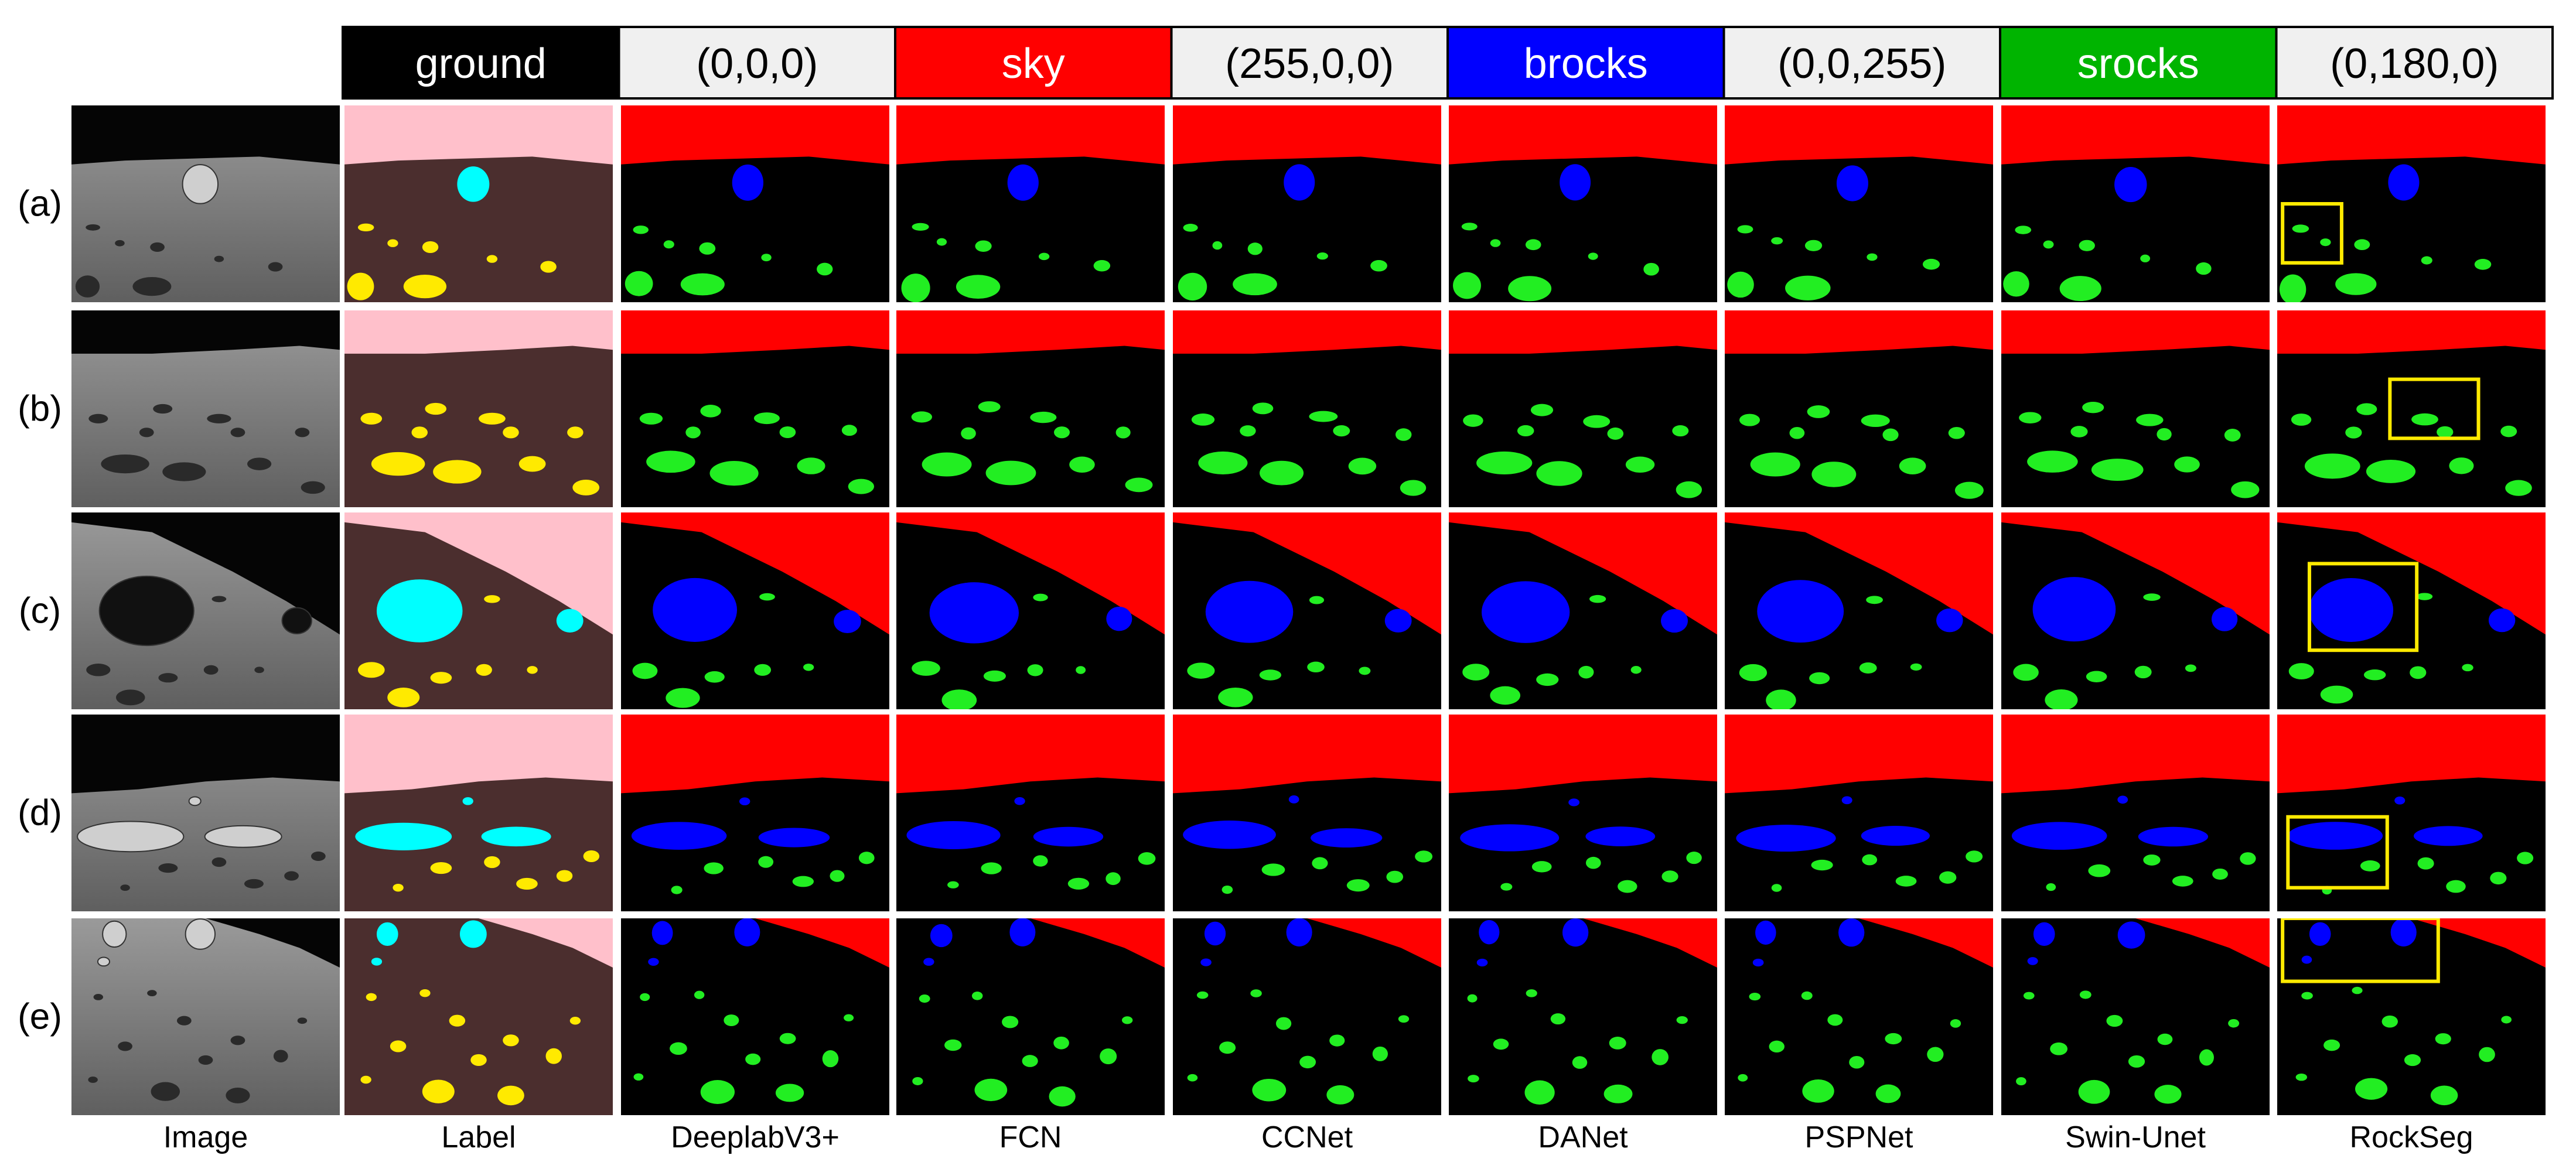 This screenshot has width=2576, height=1162. I want to click on row-label: (d), so click(40, 813).